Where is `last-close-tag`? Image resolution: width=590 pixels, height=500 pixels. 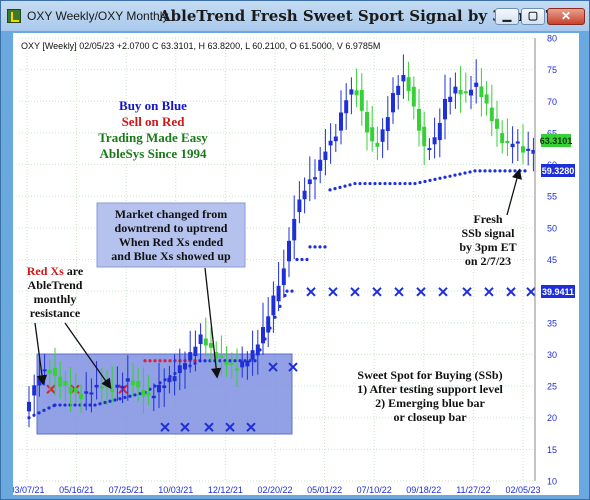
last-close-tag is located at coordinates (556, 140).